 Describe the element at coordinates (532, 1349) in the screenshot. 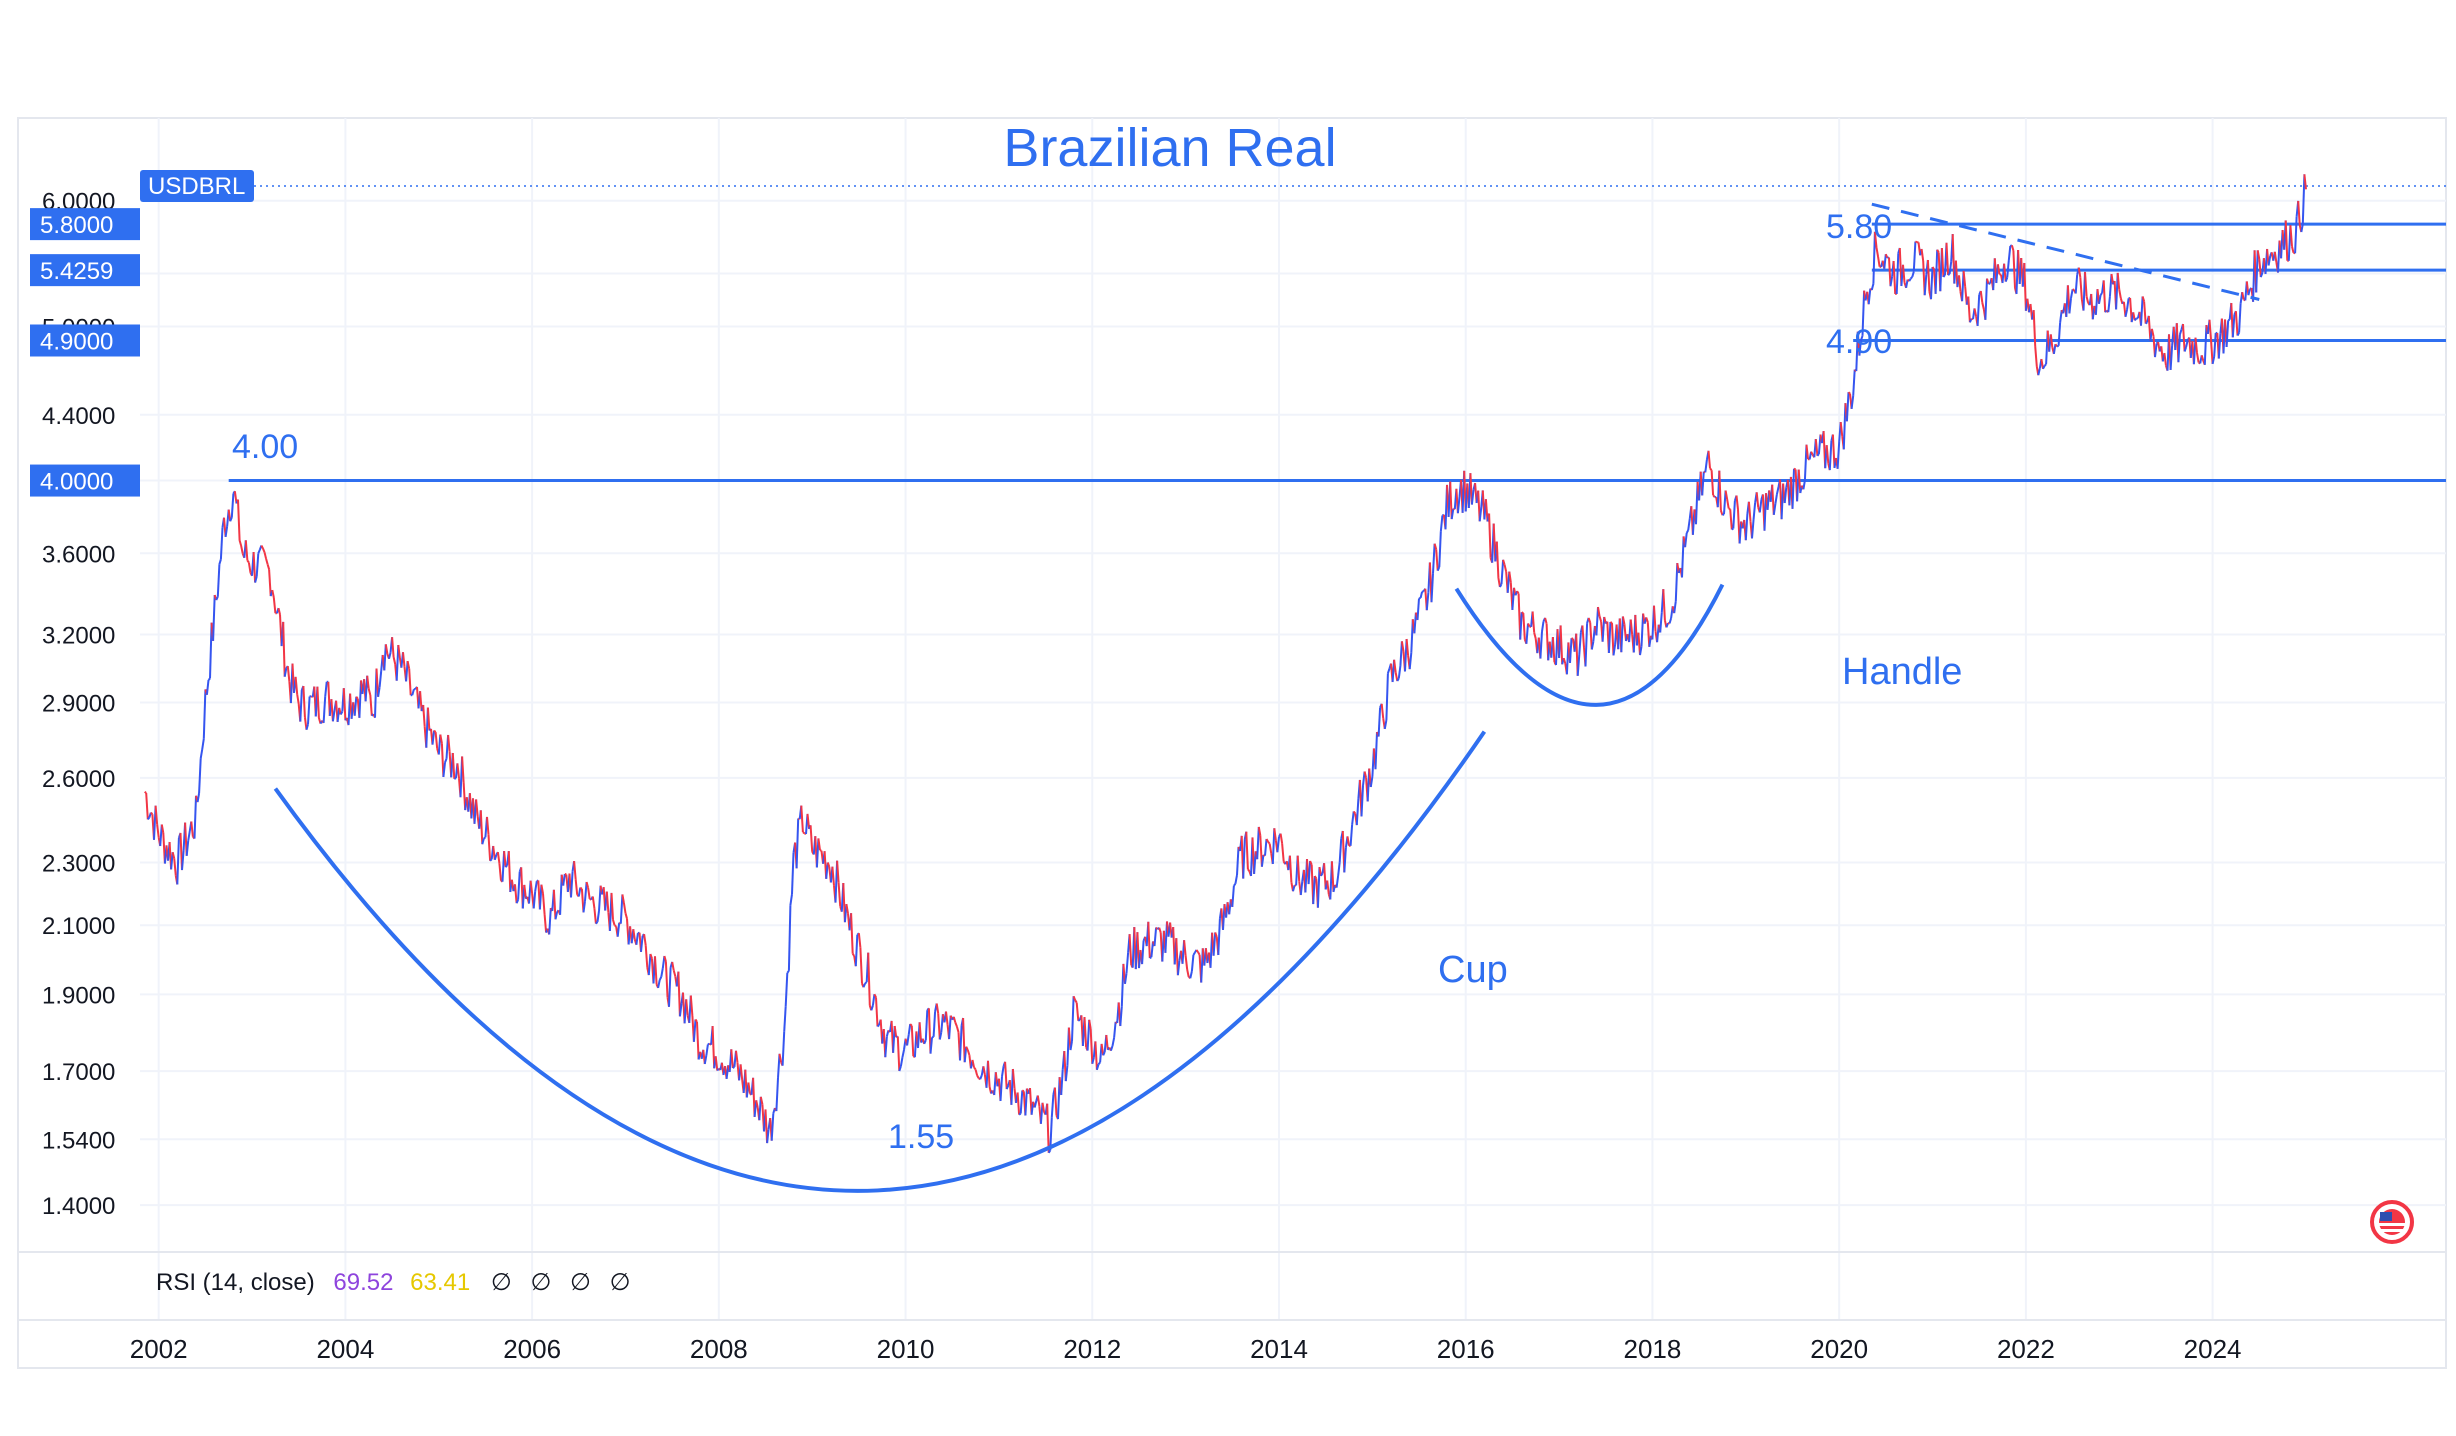

I see `x-tick-label: 2006` at that location.